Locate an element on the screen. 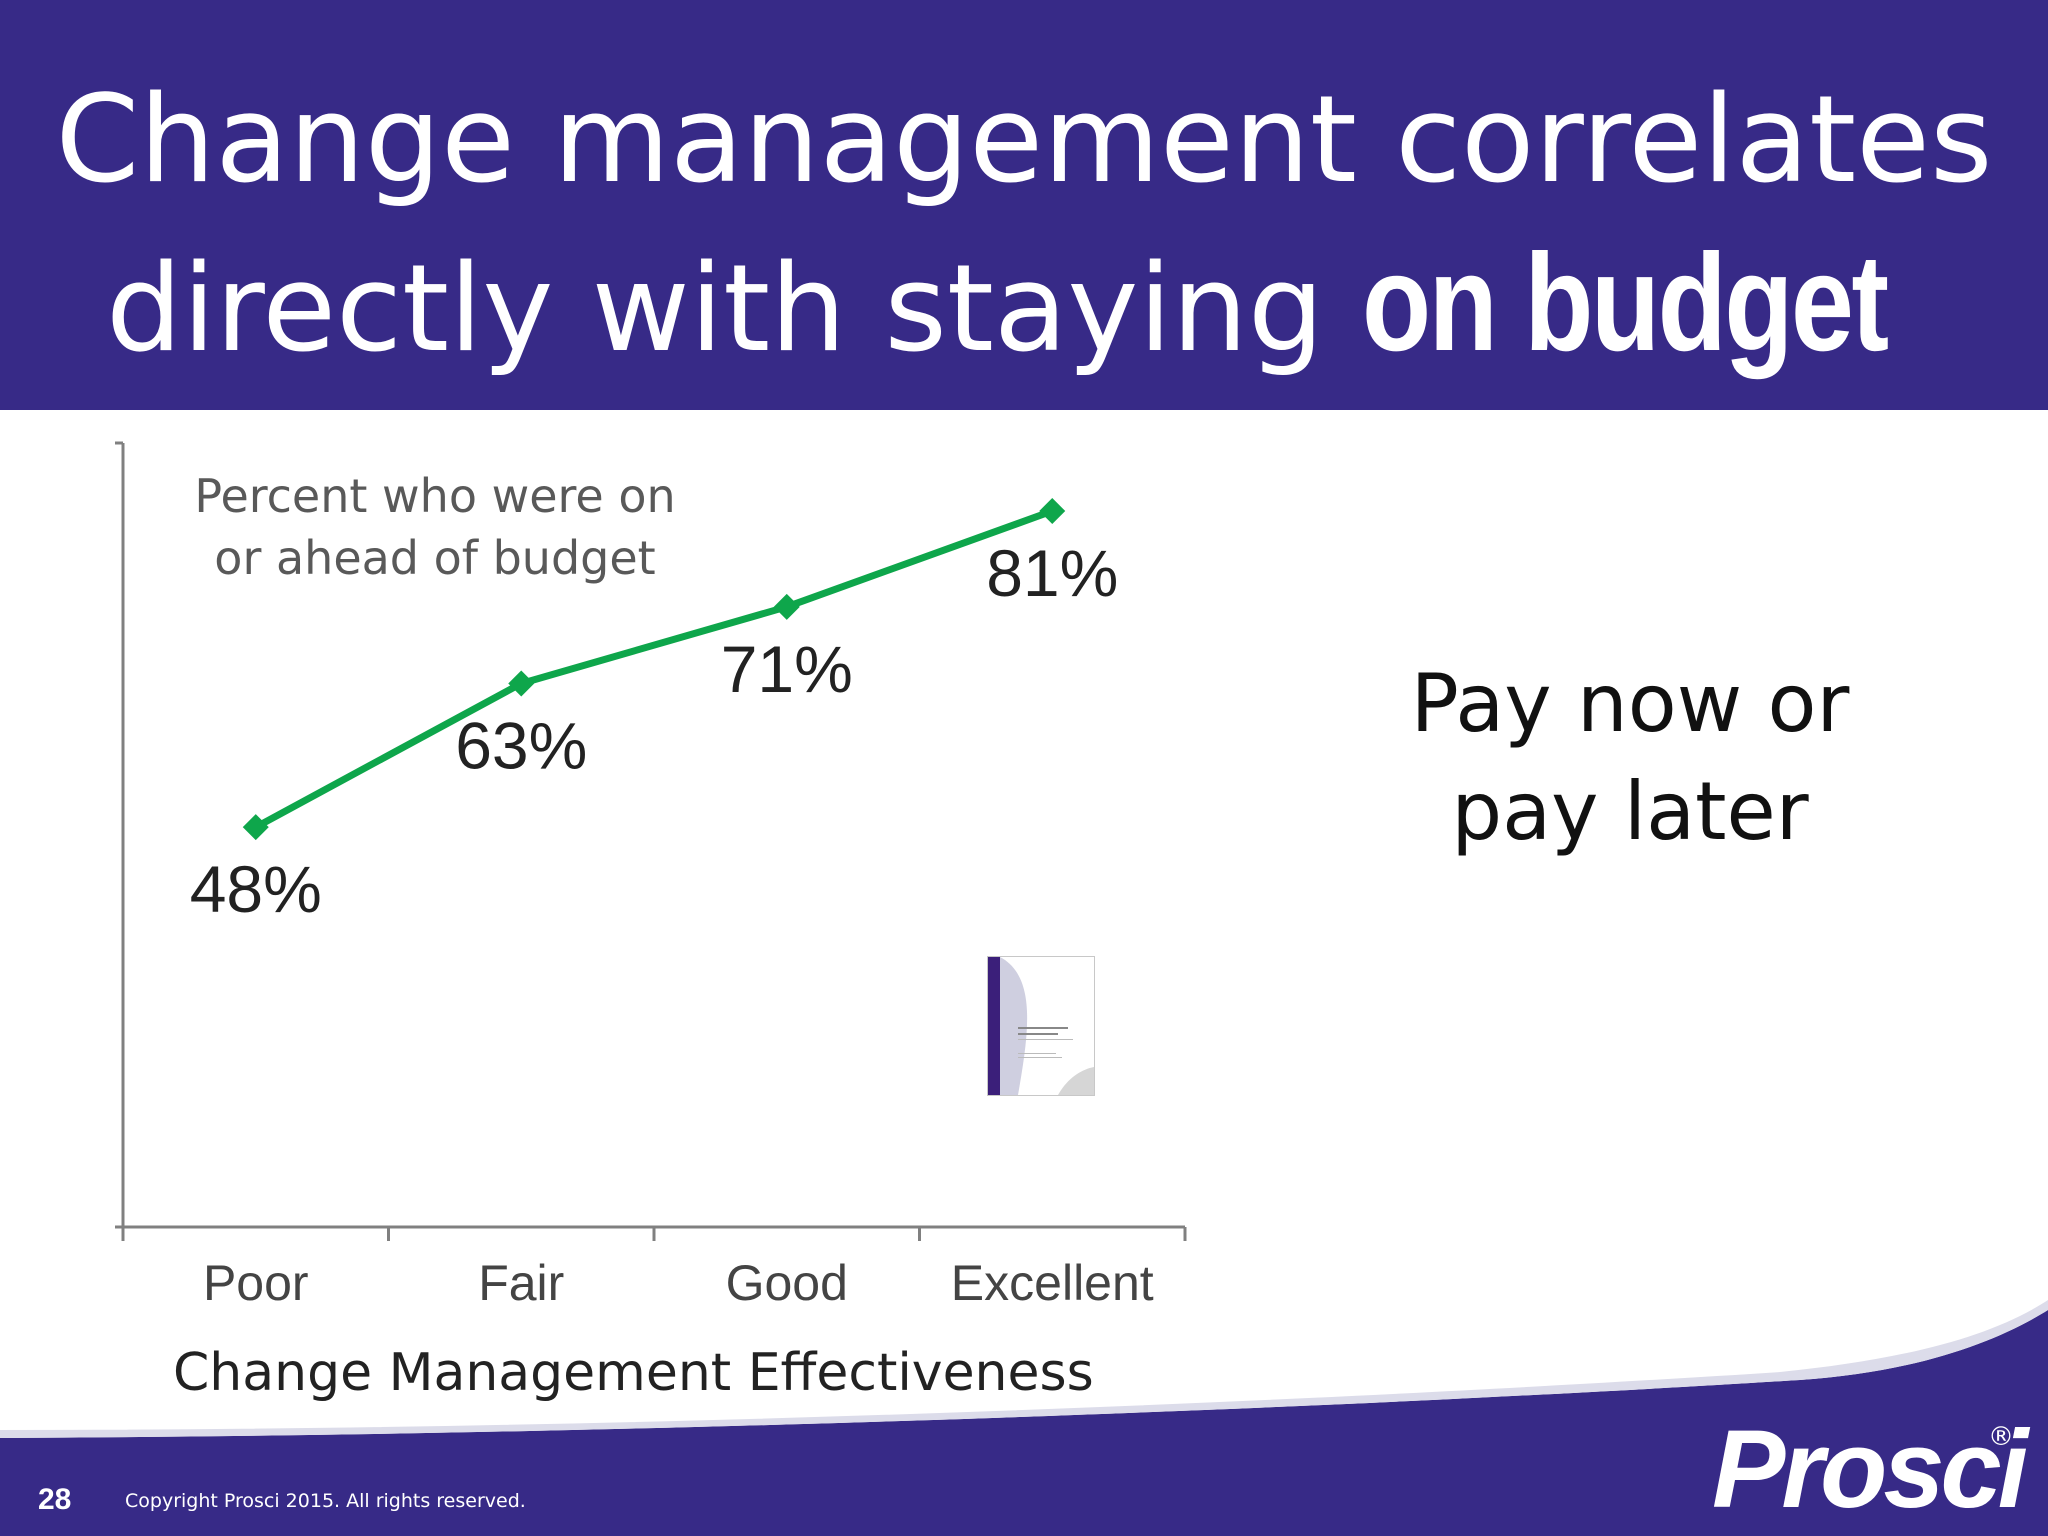 The height and width of the screenshot is (1536, 2048). x-tick-label: Good is located at coordinates (787, 1283).